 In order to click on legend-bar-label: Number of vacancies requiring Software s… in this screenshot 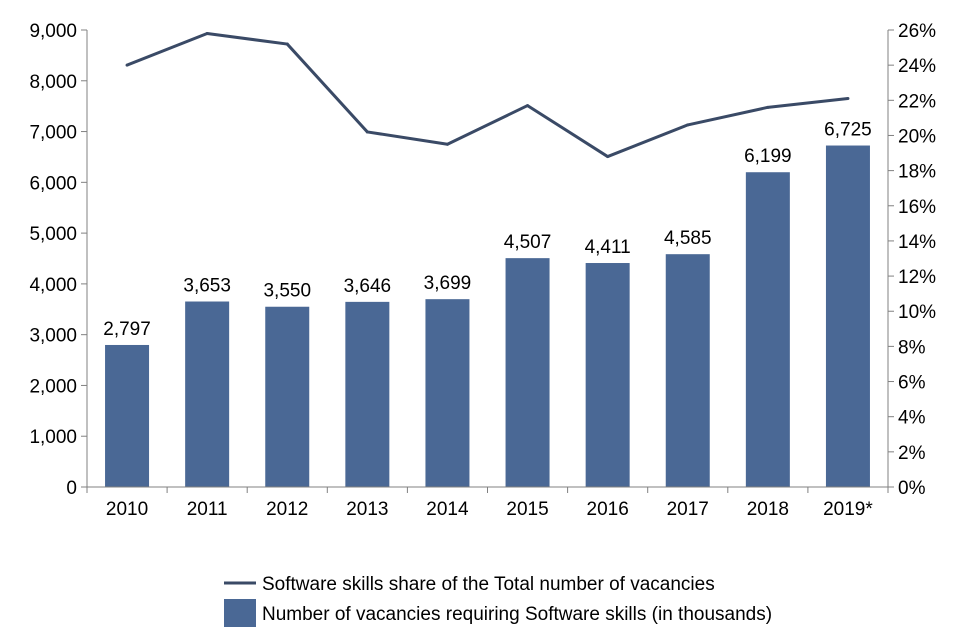, I will do `click(517, 614)`.